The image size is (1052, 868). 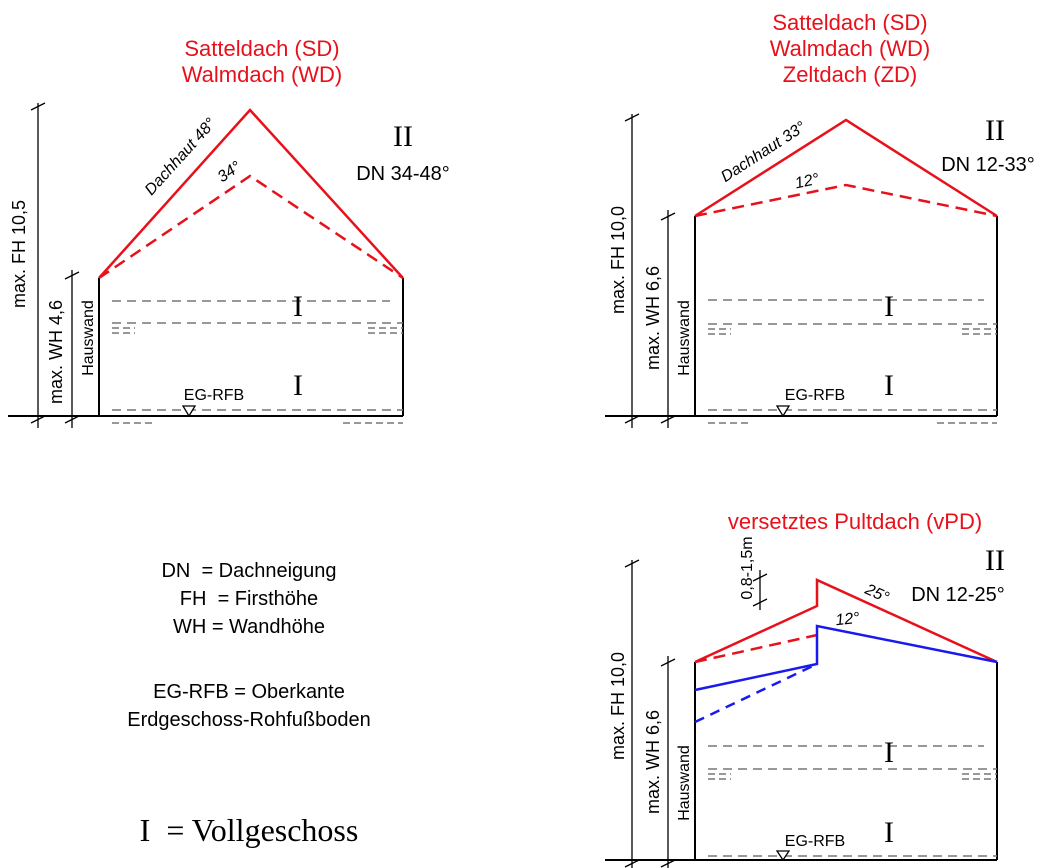 What do you see at coordinates (684, 783) in the screenshot?
I see `diagram3-wall-label: Hauswand` at bounding box center [684, 783].